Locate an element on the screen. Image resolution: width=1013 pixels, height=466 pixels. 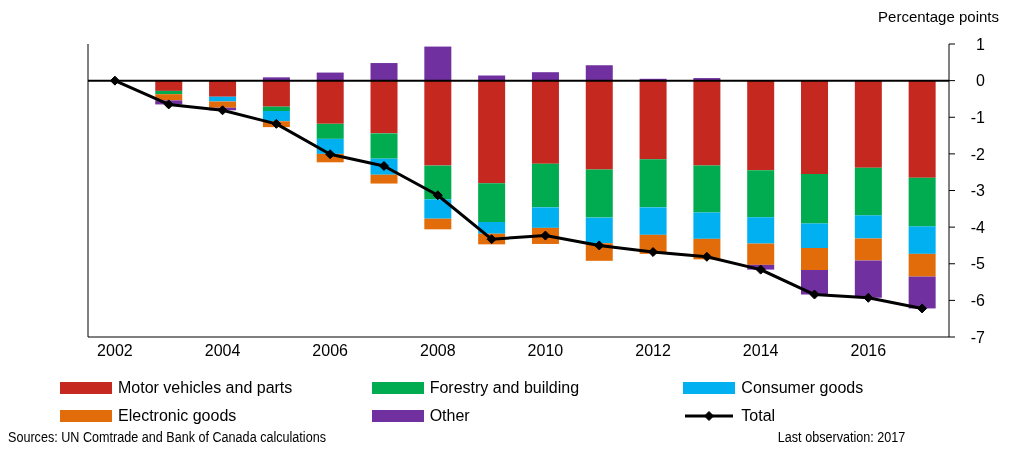
y-tick-label: 0 is located at coordinates (981, 81).